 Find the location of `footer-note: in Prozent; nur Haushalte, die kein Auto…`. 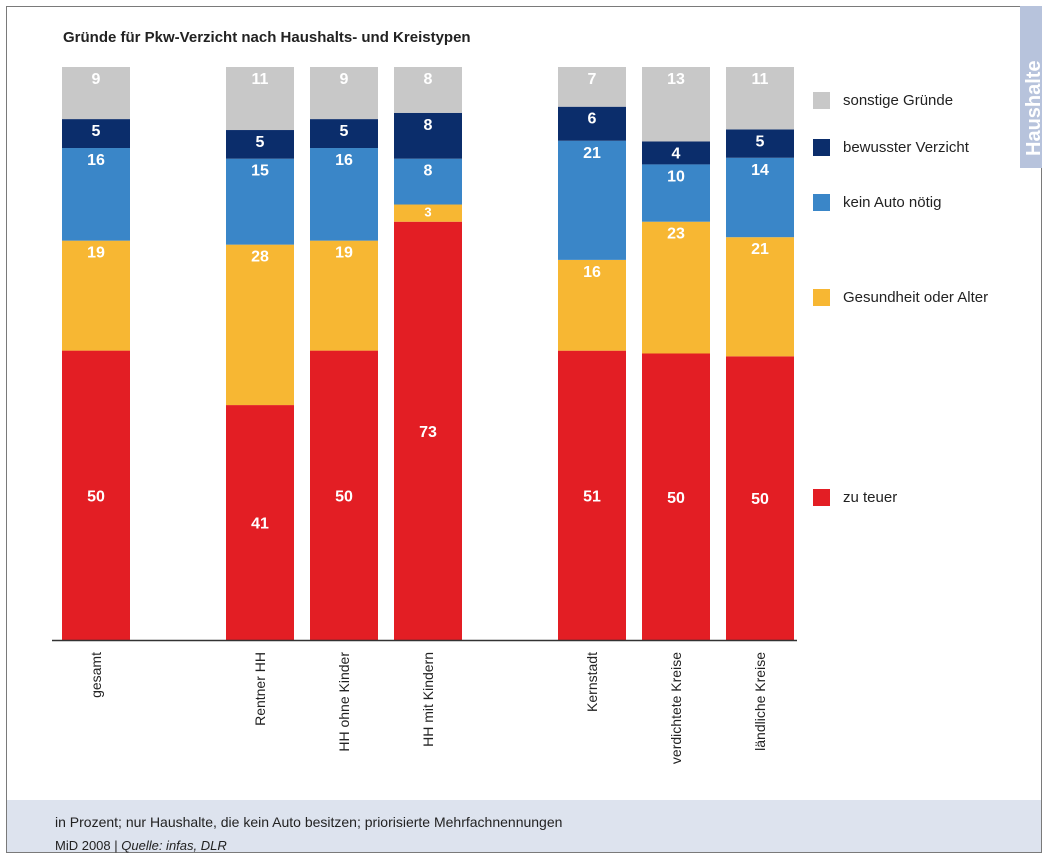

footer-note: in Prozent; nur Haushalte, die kein Auto… is located at coordinates (309, 822).